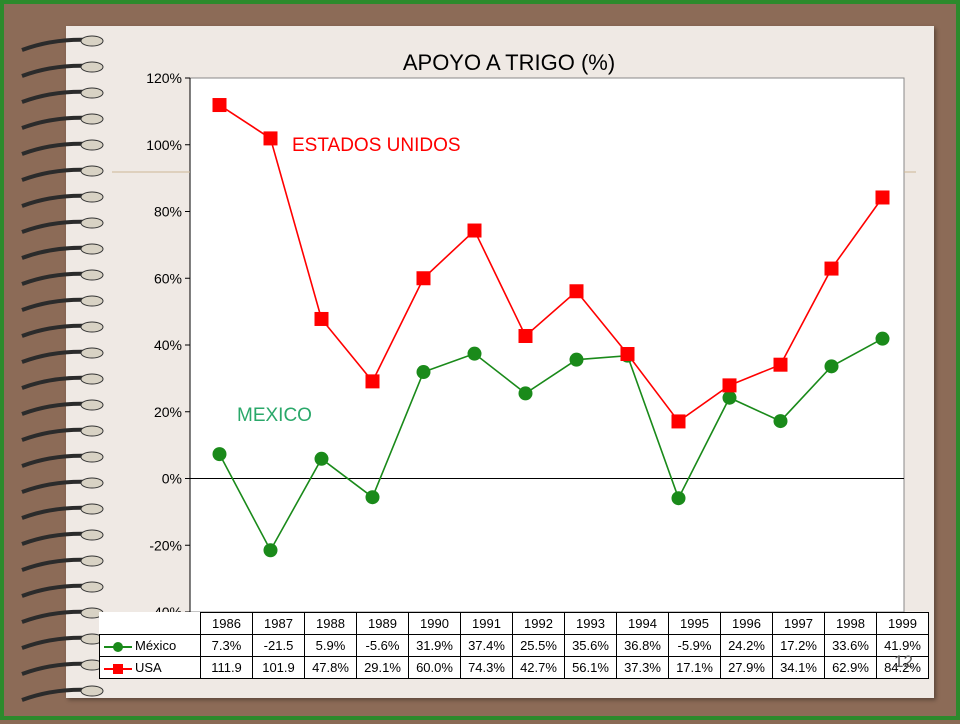  I want to click on data-label: 35.6%, so click(590, 645).